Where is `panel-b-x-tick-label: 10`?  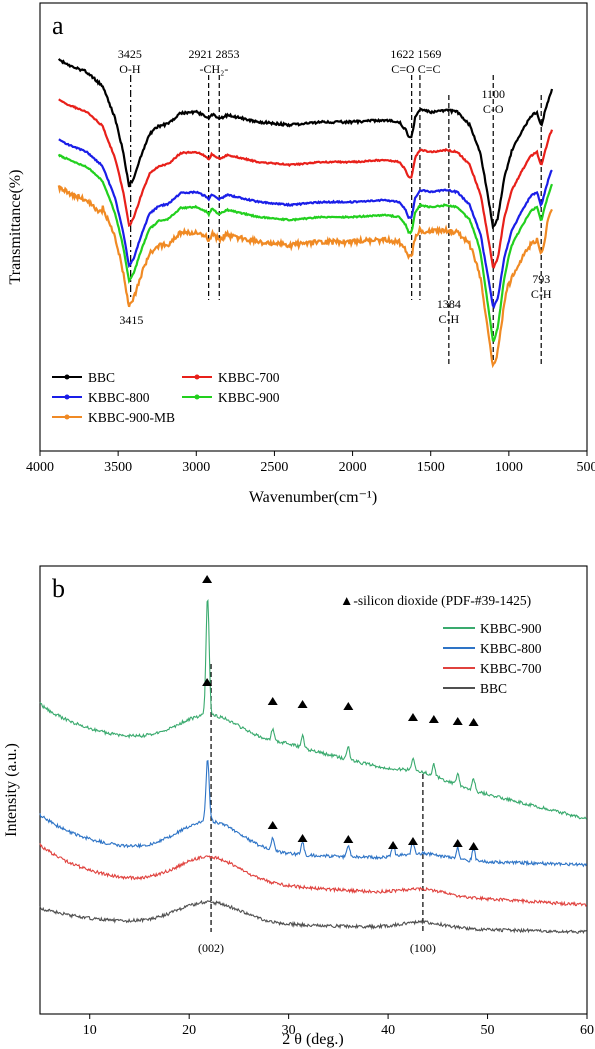
panel-b-x-tick-label: 10 is located at coordinates (90, 1030).